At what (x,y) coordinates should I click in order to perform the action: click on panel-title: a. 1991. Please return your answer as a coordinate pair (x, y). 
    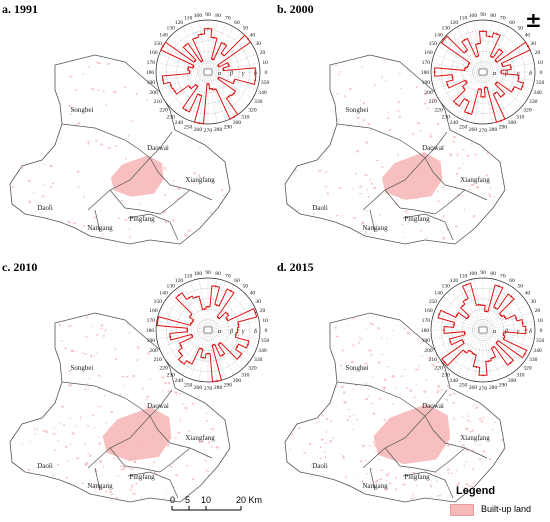
    Looking at the image, I should click on (20, 9).